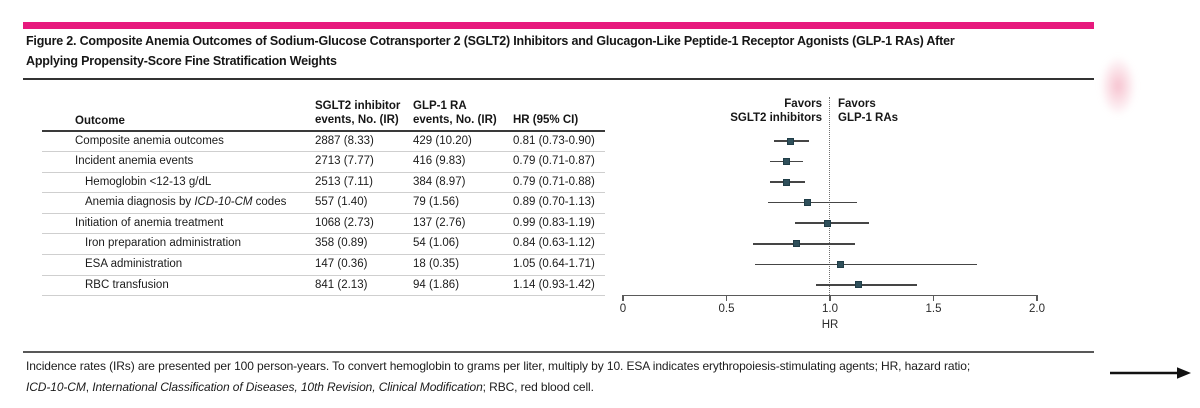 Image resolution: width=1200 pixels, height=408 pixels. What do you see at coordinates (436, 243) in the screenshot?
I see `glp1-events-cell: 54 (1.06)` at bounding box center [436, 243].